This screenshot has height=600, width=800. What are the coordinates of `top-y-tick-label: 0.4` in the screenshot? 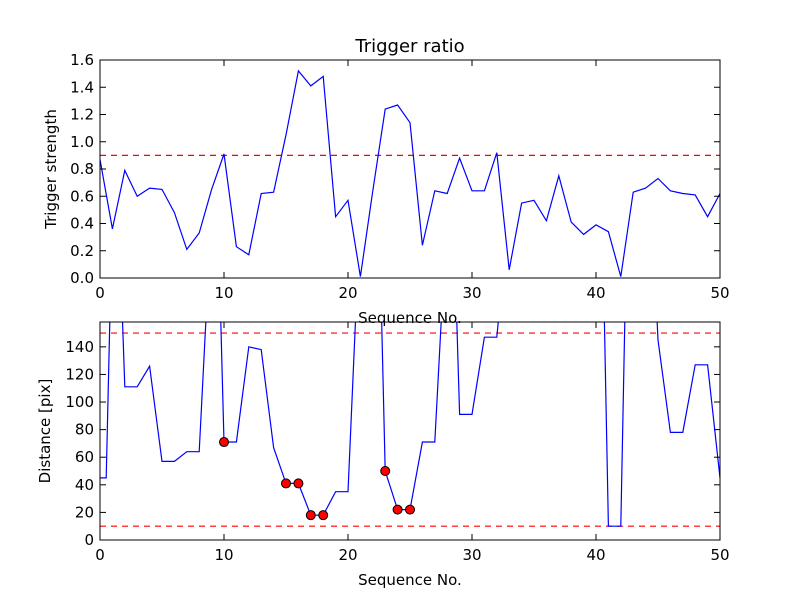 It's located at (82, 224).